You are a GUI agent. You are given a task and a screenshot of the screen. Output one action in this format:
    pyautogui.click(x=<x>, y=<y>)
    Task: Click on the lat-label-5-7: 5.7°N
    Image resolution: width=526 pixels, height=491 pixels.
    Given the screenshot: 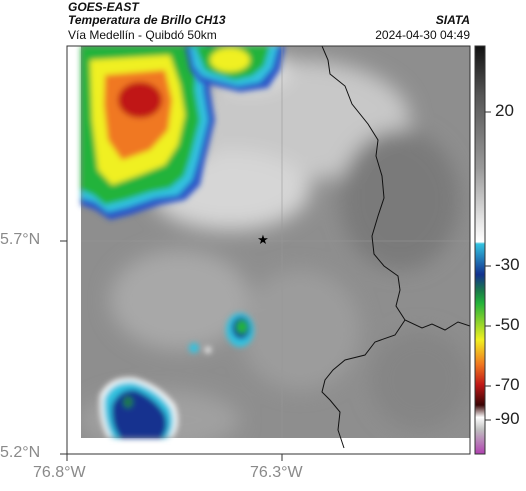 What is the action you would take?
    pyautogui.click(x=20, y=239)
    